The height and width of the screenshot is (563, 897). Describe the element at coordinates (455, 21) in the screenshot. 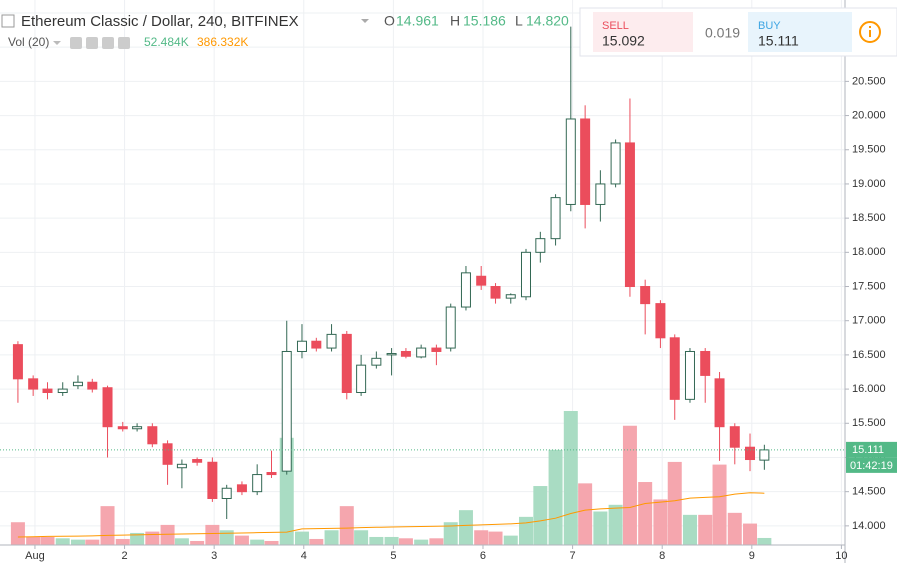

I see `high-label: H` at that location.